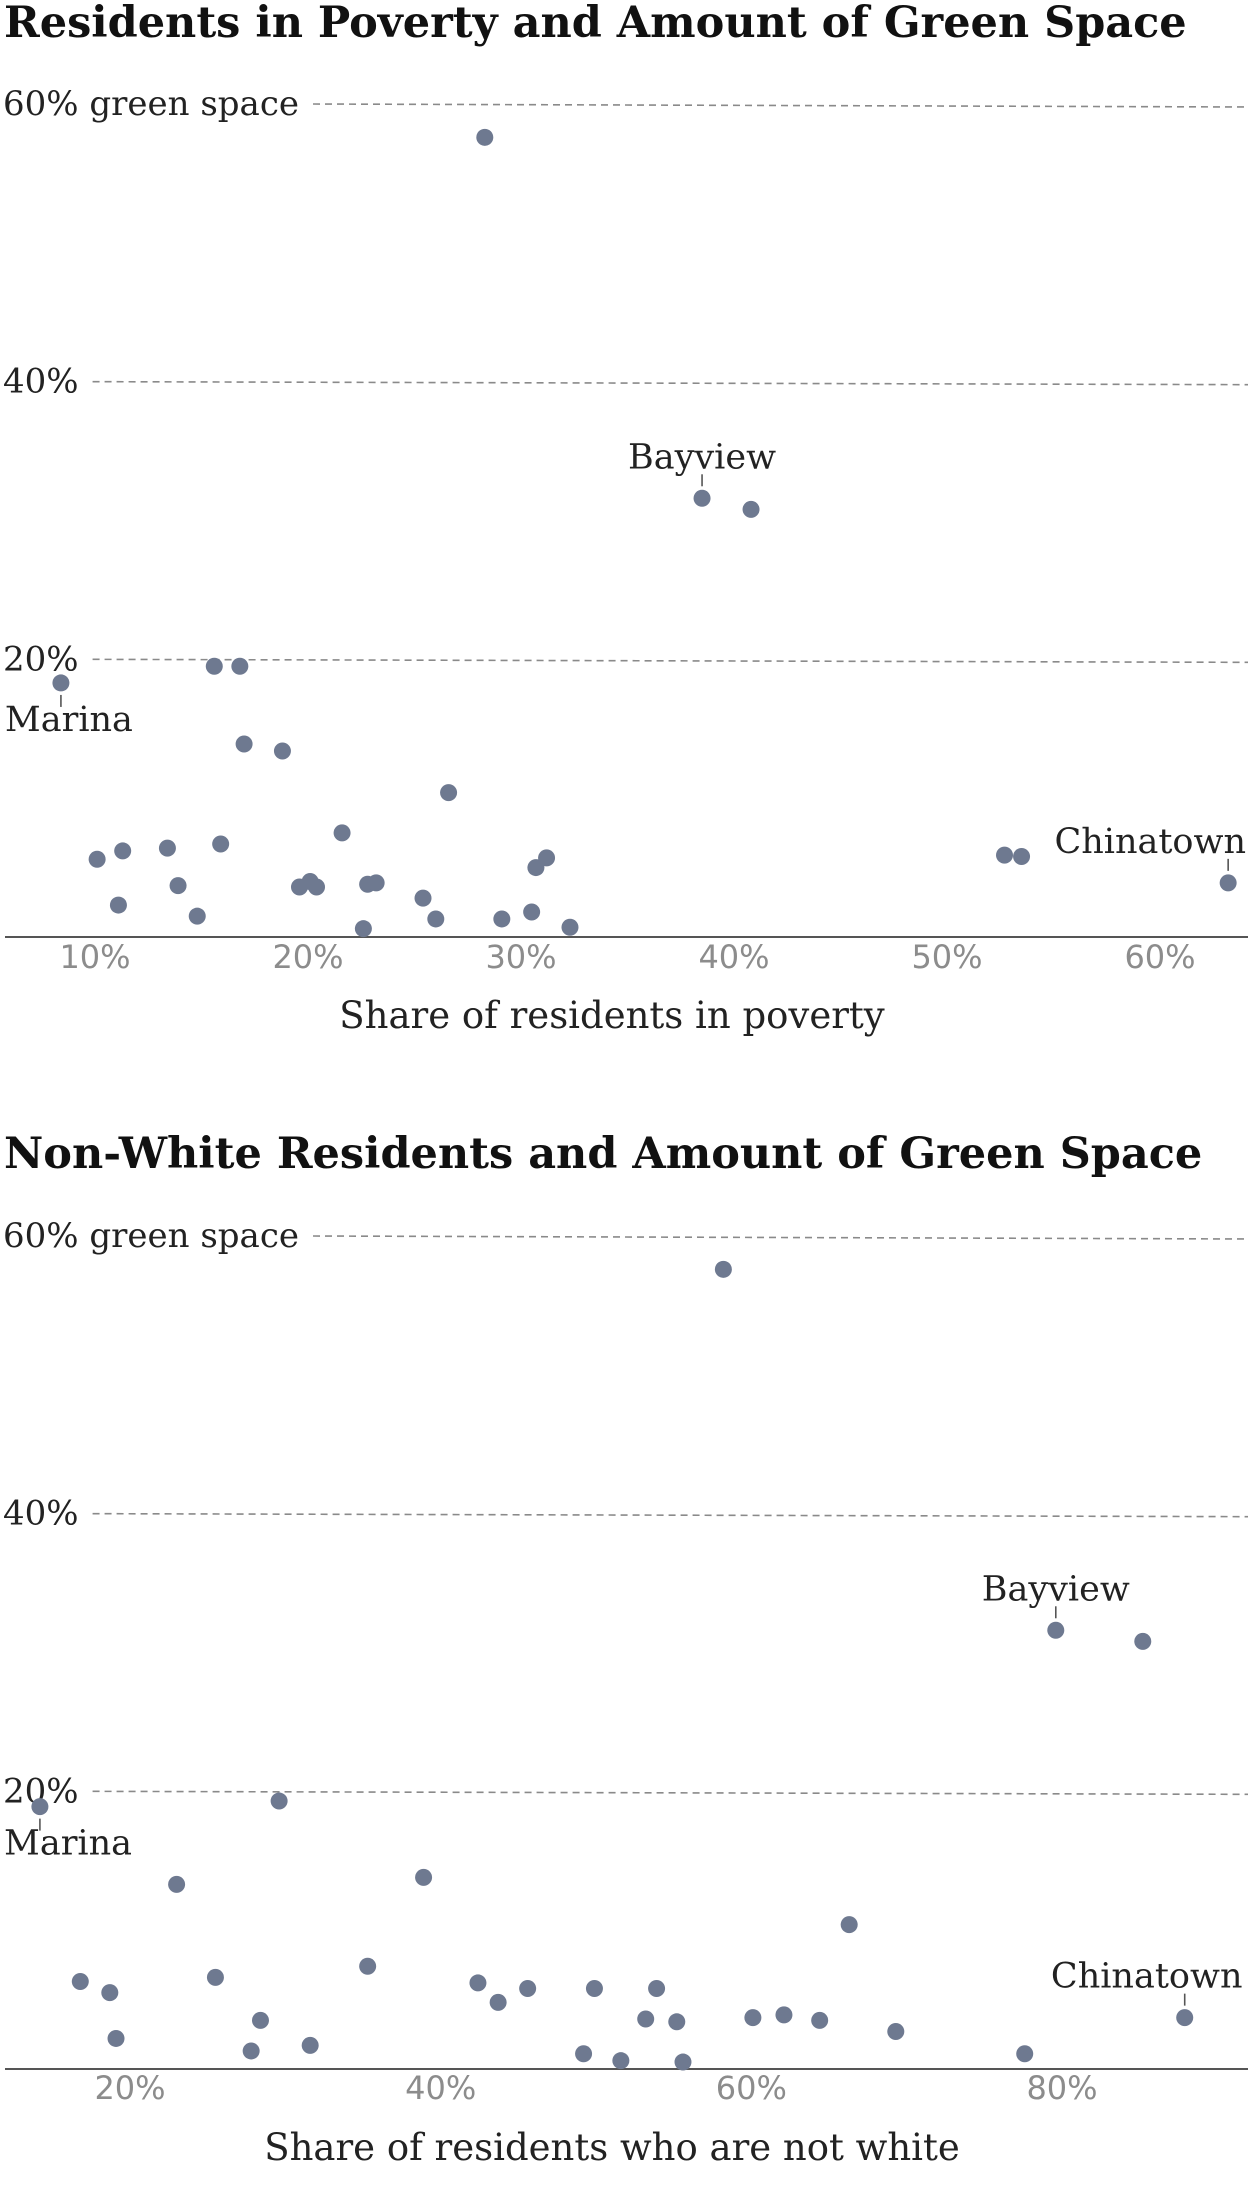 The image size is (1250, 2196). I want to click on x-axis-title: Share of residents in poverty, so click(611, 1015).